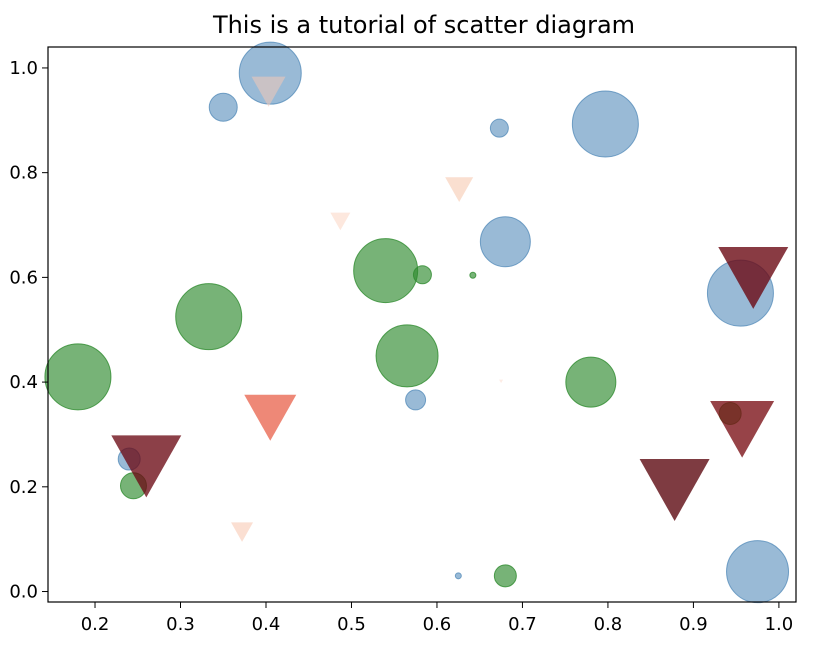  I want to click on x-tick-label: 0.2, so click(95, 624).